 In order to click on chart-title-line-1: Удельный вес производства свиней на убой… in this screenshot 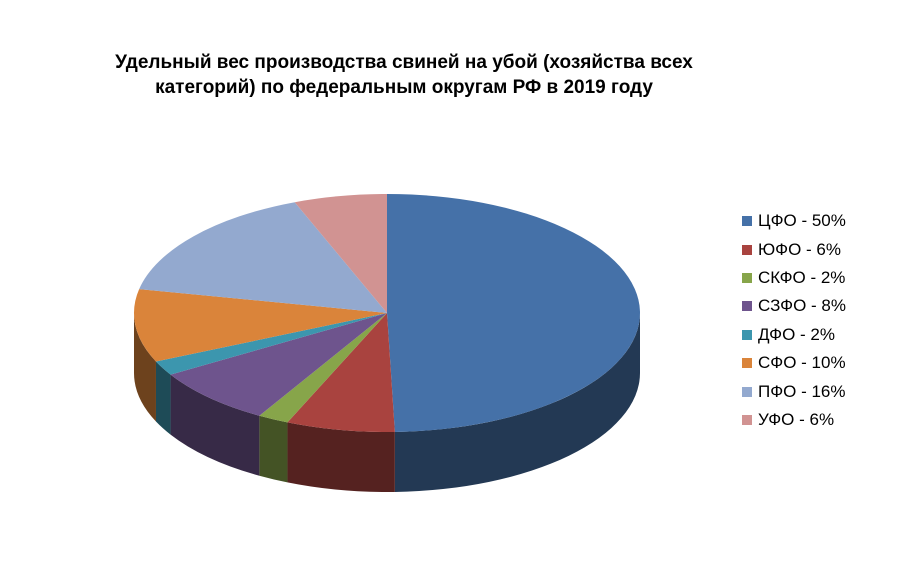, I will do `click(404, 62)`.